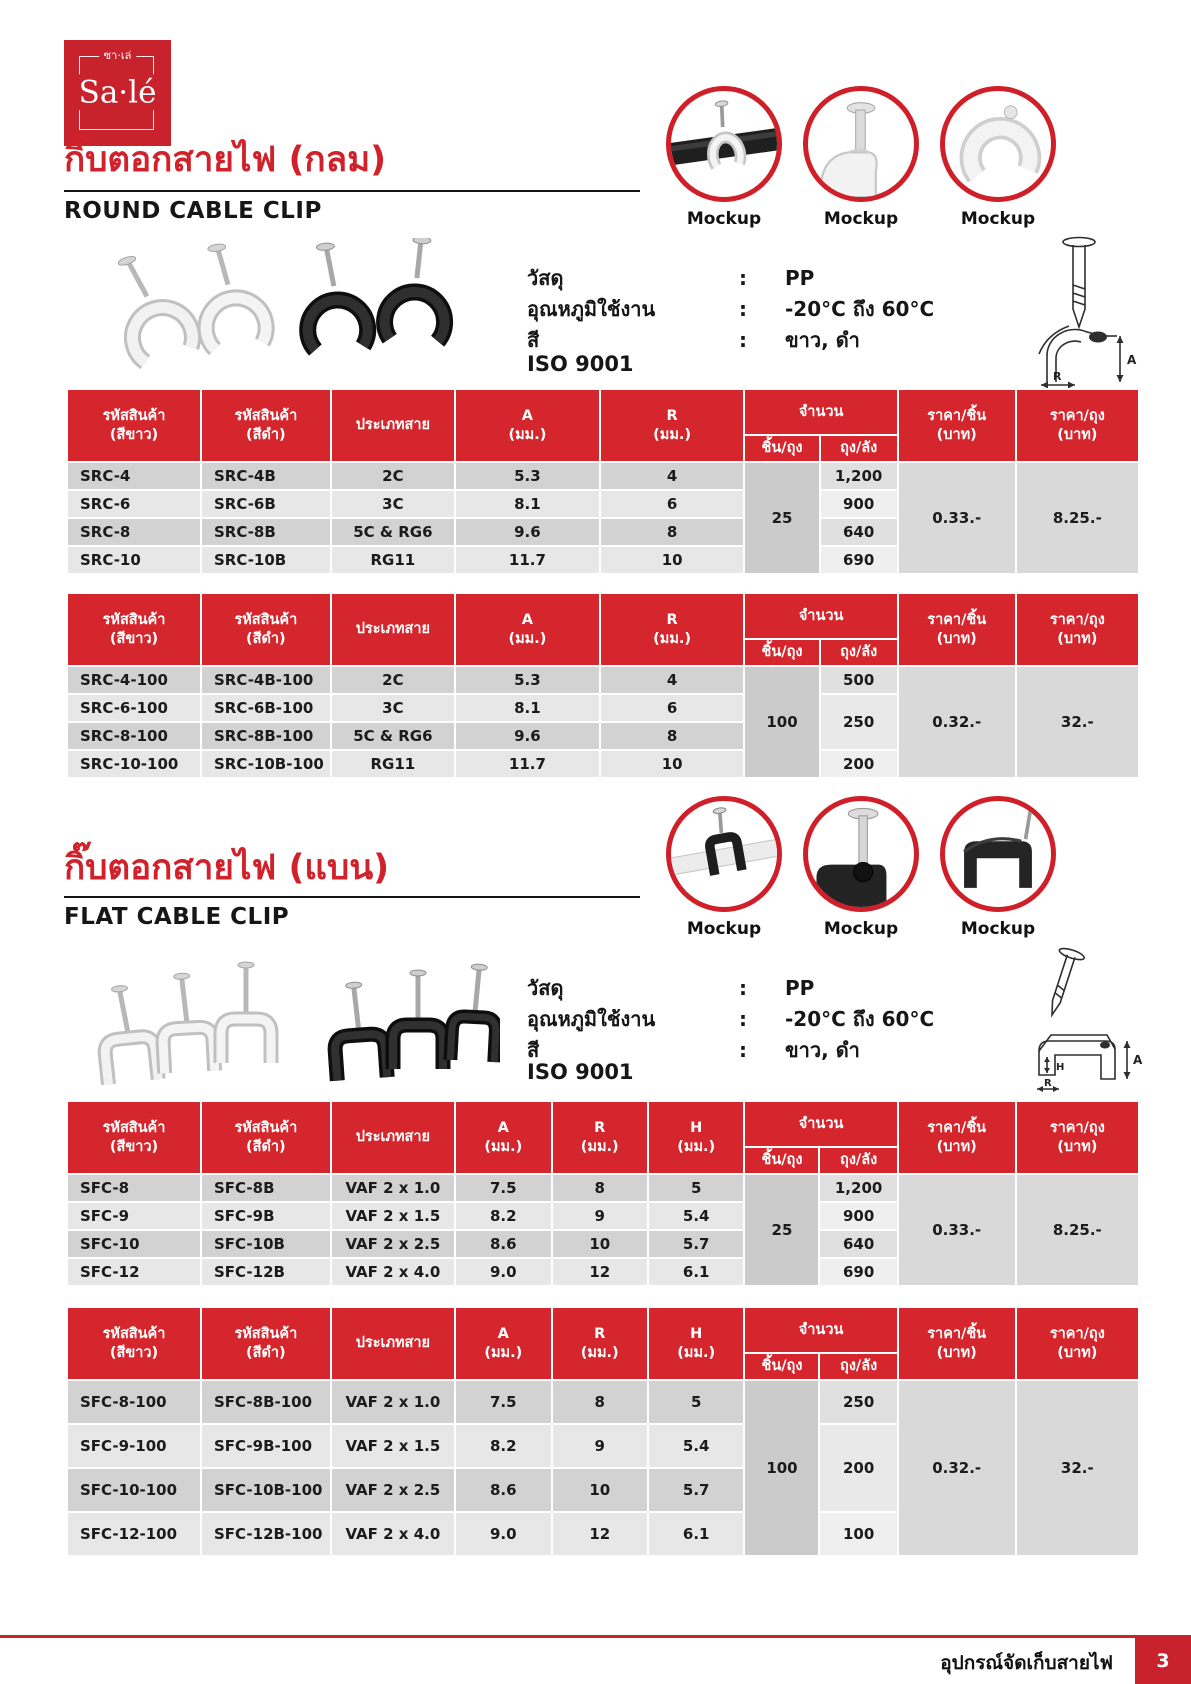 The width and height of the screenshot is (1191, 1684). What do you see at coordinates (527, 560) in the screenshot?
I see `table-cell: 11.7` at bounding box center [527, 560].